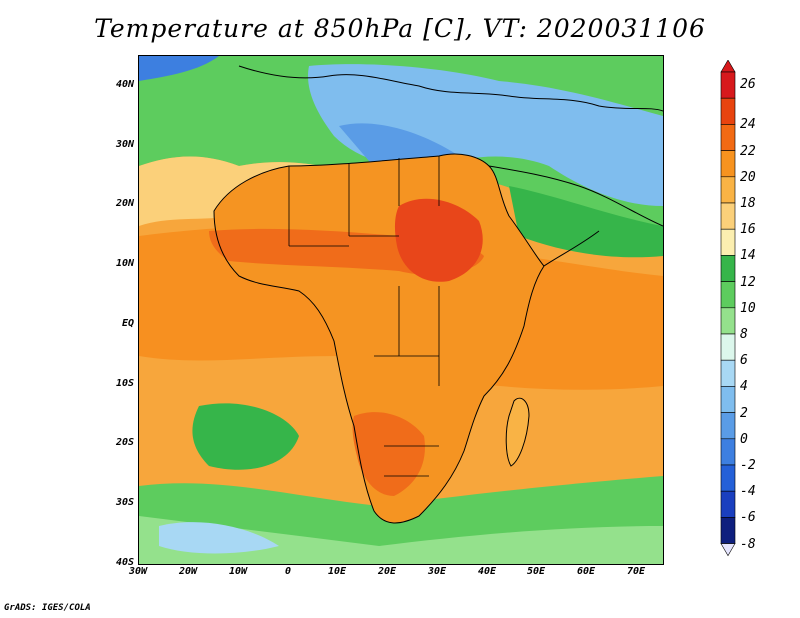 This screenshot has height=618, width=800. What do you see at coordinates (744, 439) in the screenshot?
I see `colorbar-tick-label: 0` at bounding box center [744, 439].